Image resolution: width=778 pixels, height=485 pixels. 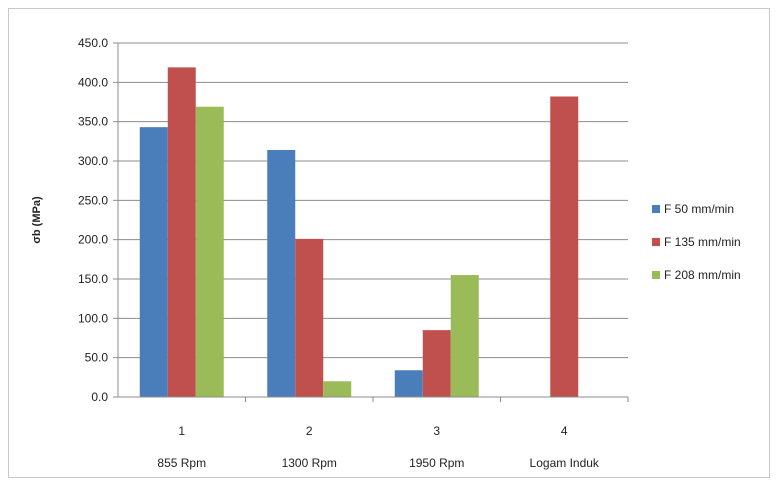 What do you see at coordinates (93, 318) in the screenshot?
I see `y-tick-label: 100.0` at bounding box center [93, 318].